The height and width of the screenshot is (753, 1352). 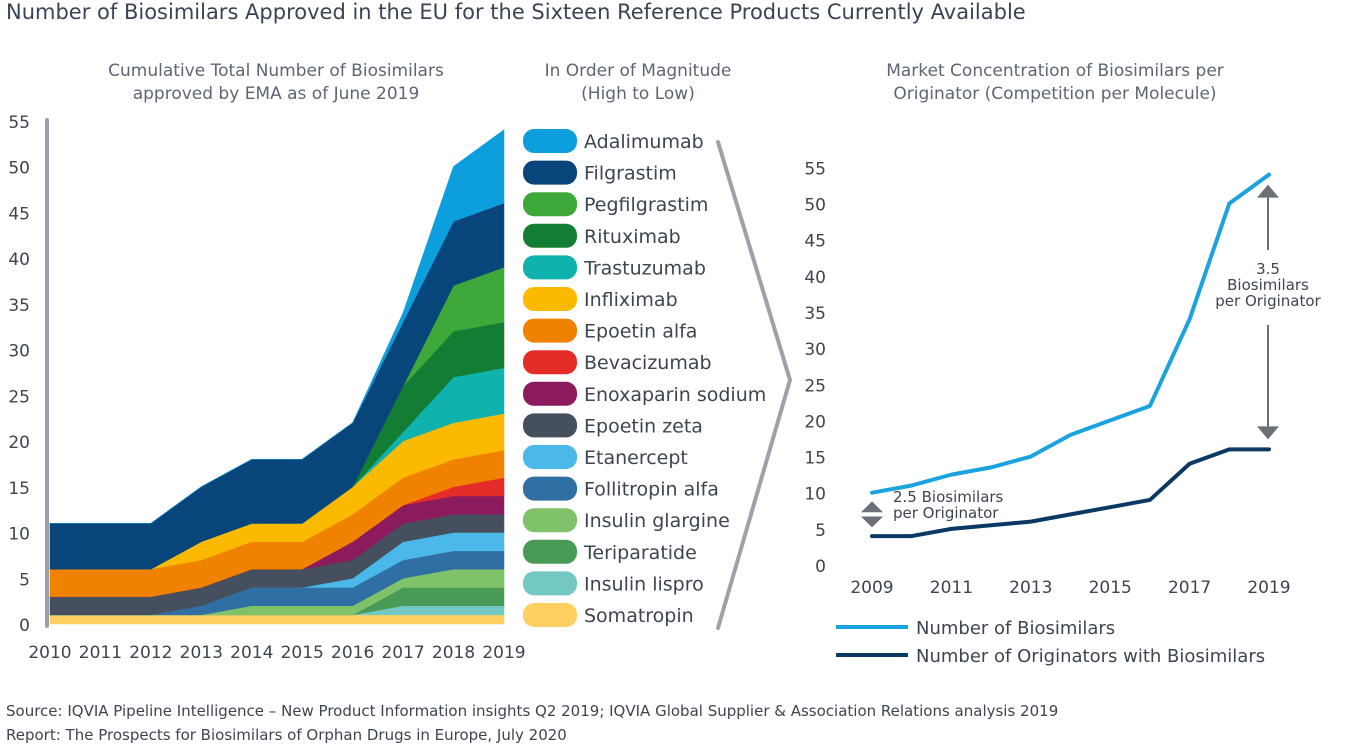 I want to click on legend-label-infliximab: Infliximab, so click(x=631, y=300).